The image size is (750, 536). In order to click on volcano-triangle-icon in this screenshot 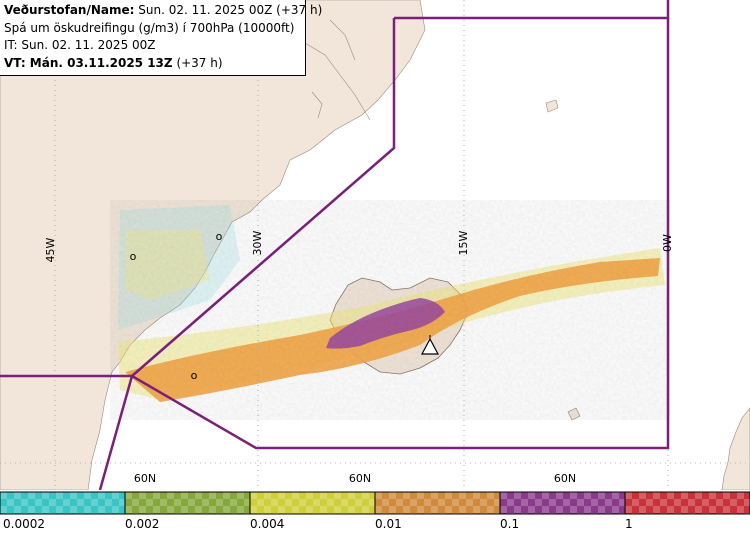, I will do `click(430, 345)`.